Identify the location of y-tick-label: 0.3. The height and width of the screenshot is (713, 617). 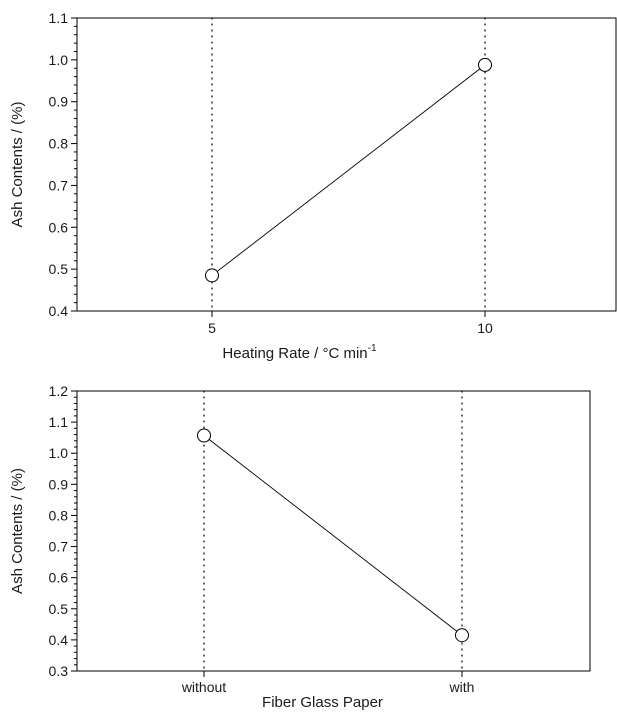
(59, 671).